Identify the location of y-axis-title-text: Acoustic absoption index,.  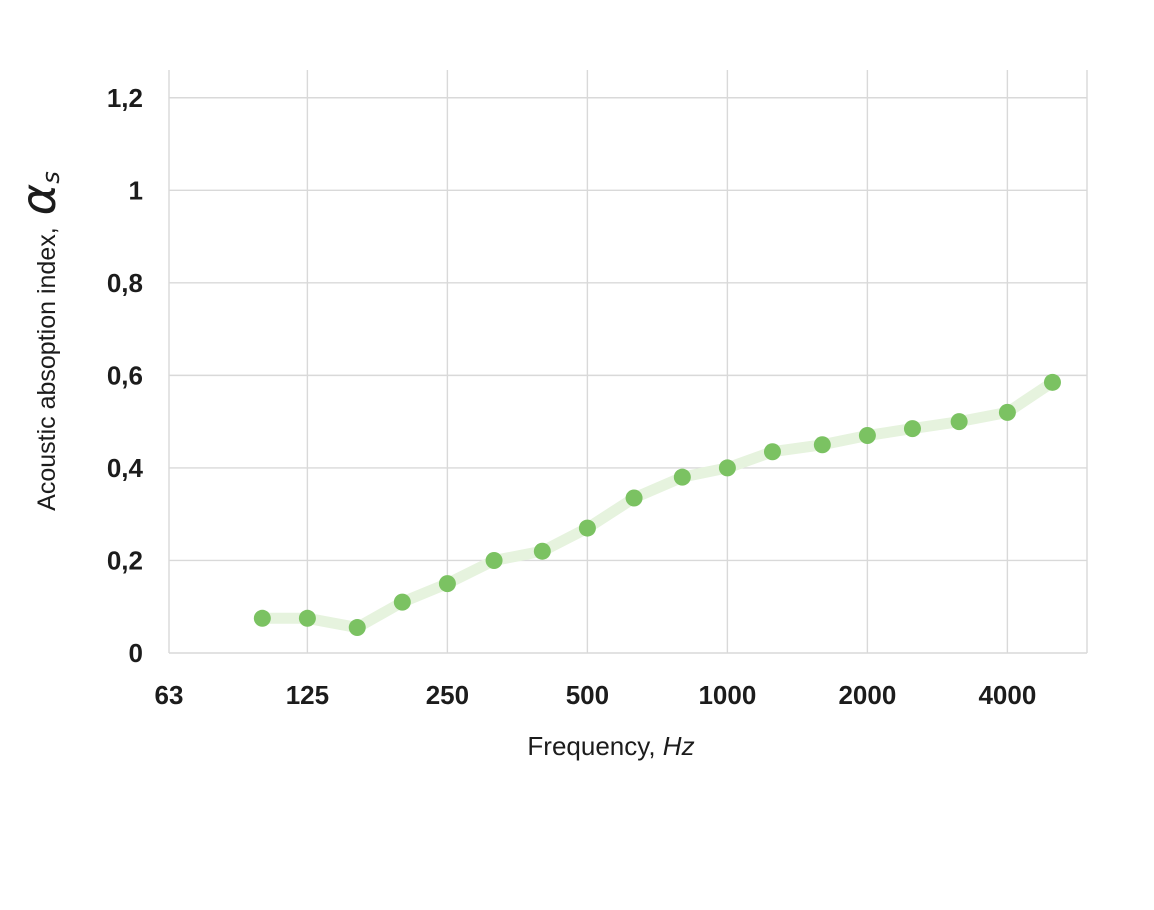
(47, 369).